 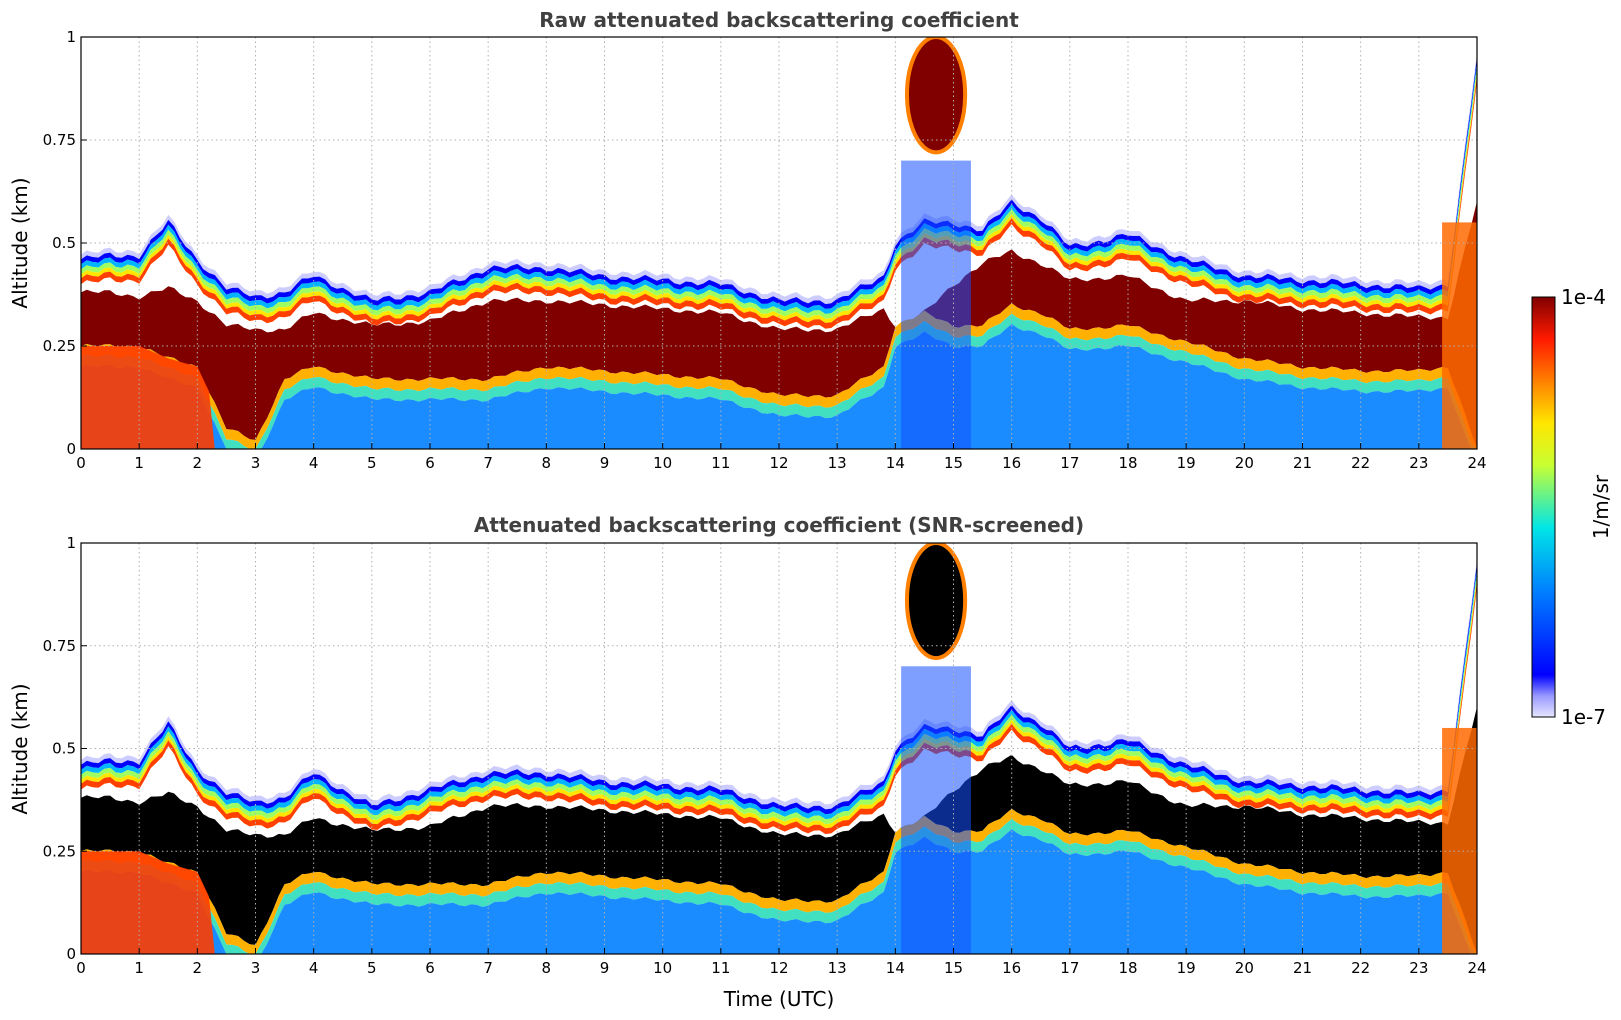 I want to click on x-tick-label: 15, so click(x=953, y=968).